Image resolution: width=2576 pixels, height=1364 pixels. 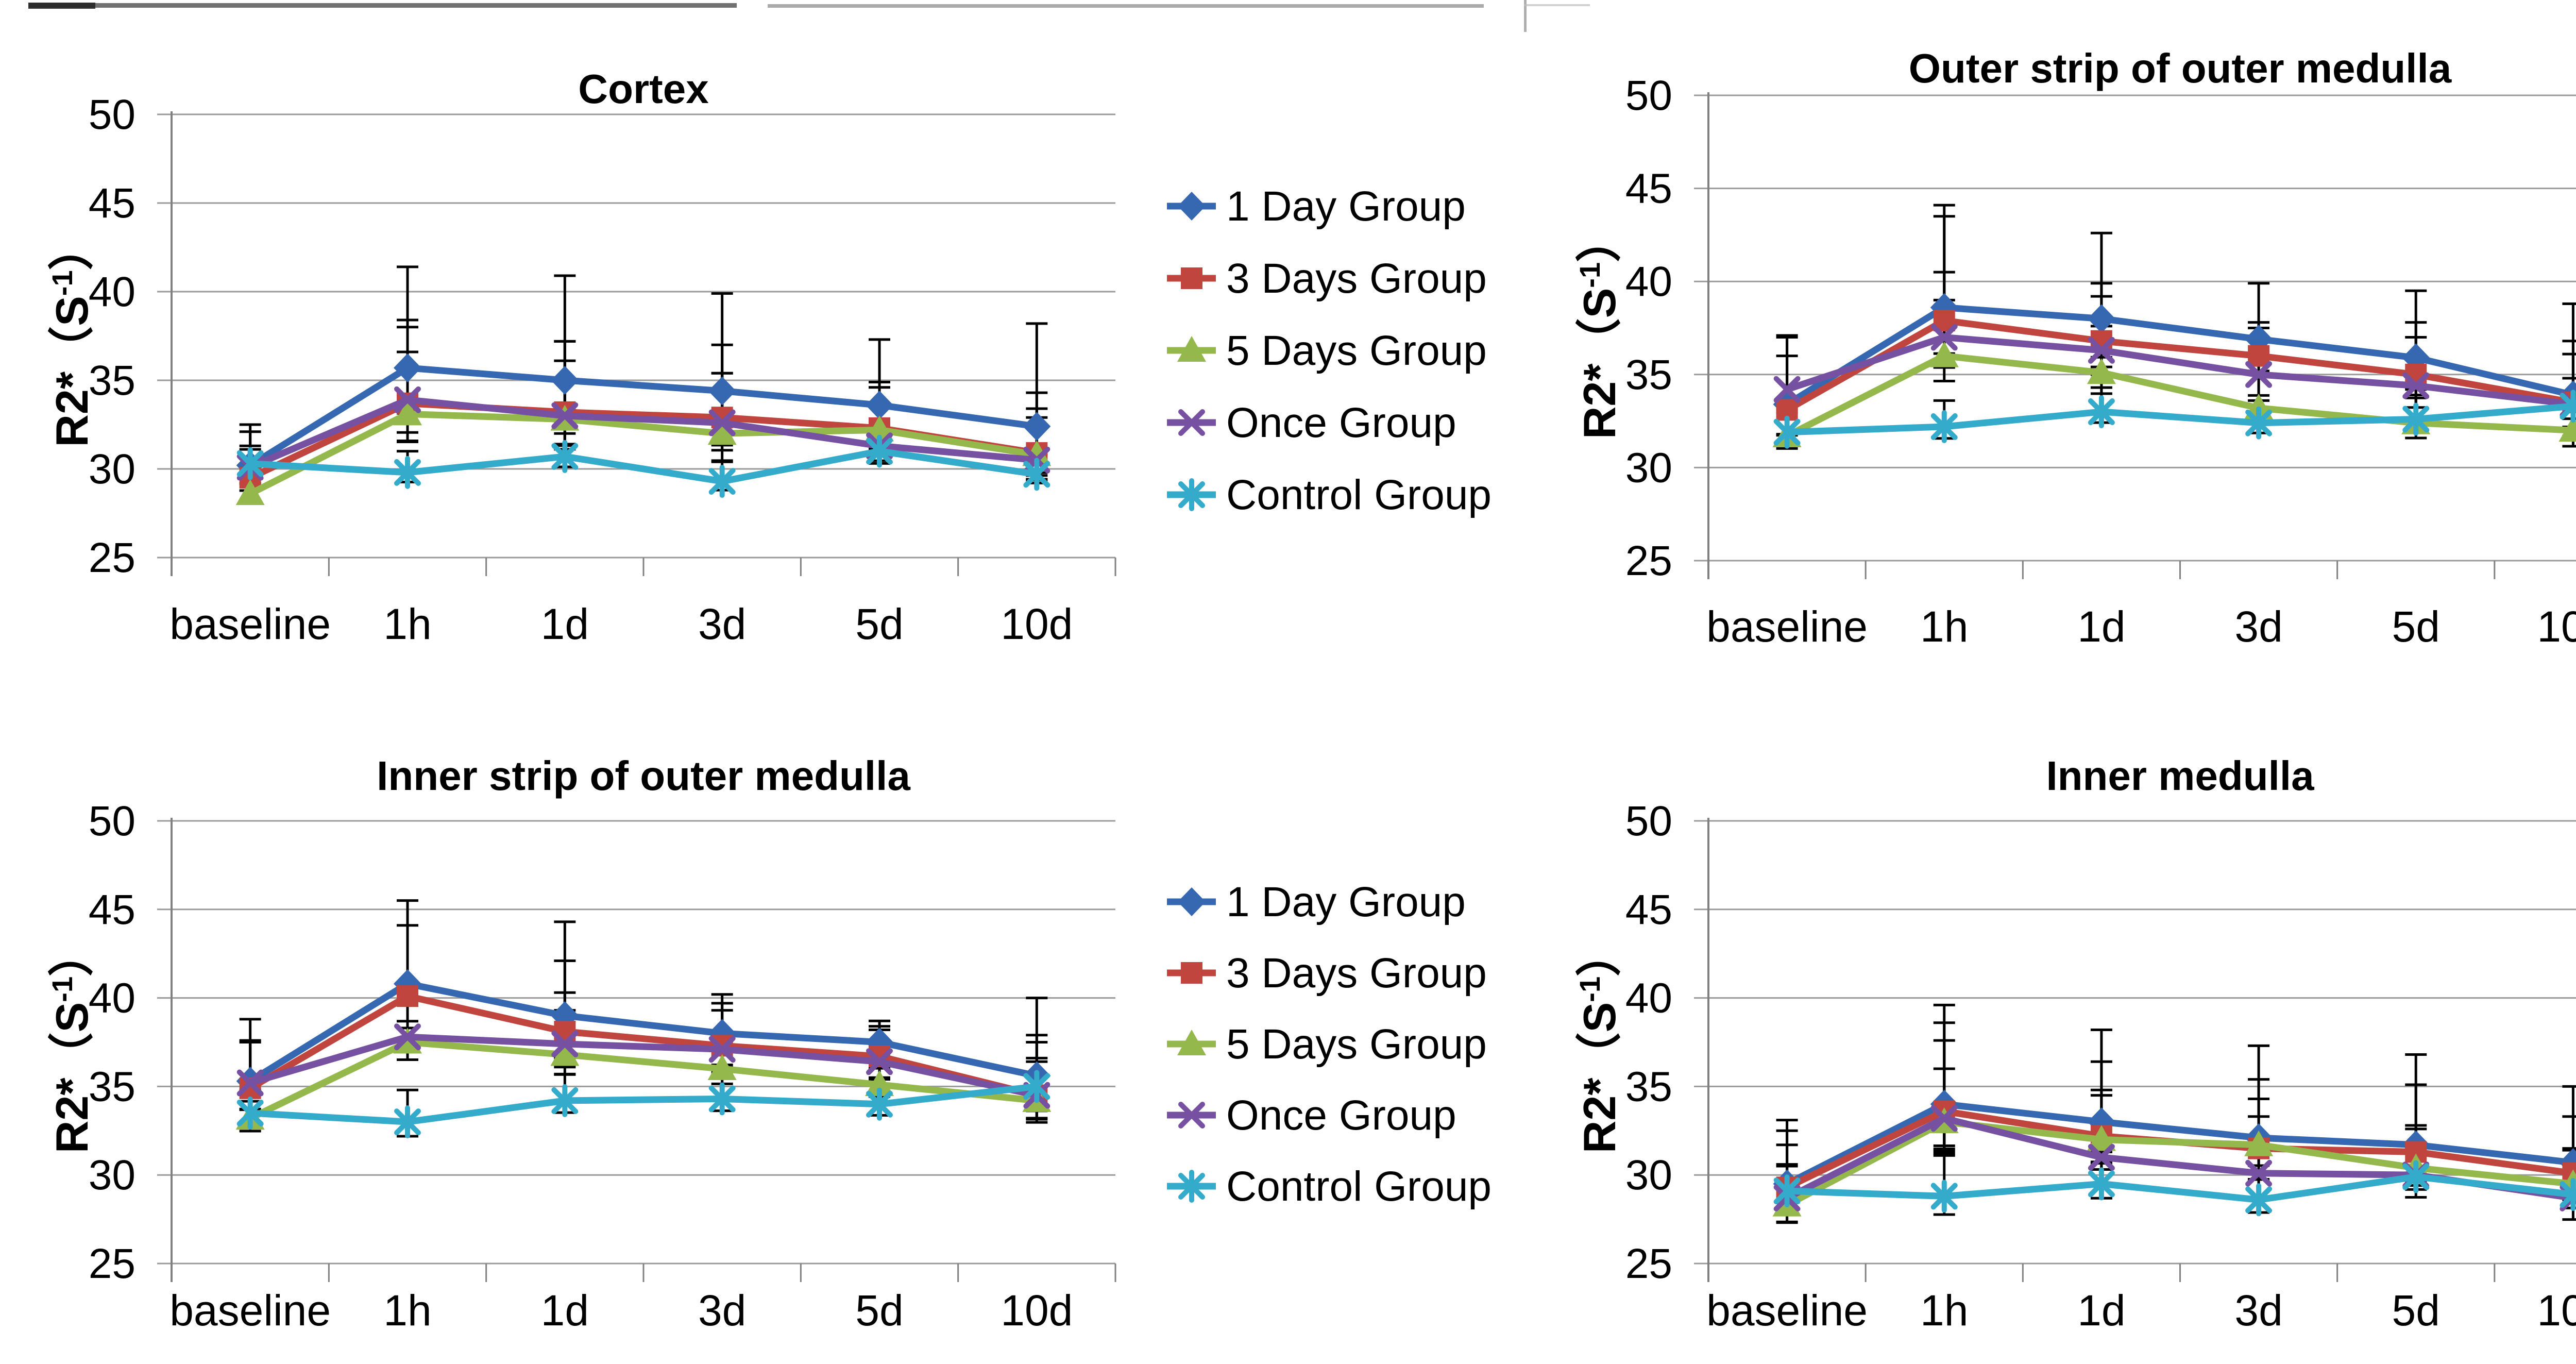 I want to click on y-tick-label: 25, so click(x=112, y=557).